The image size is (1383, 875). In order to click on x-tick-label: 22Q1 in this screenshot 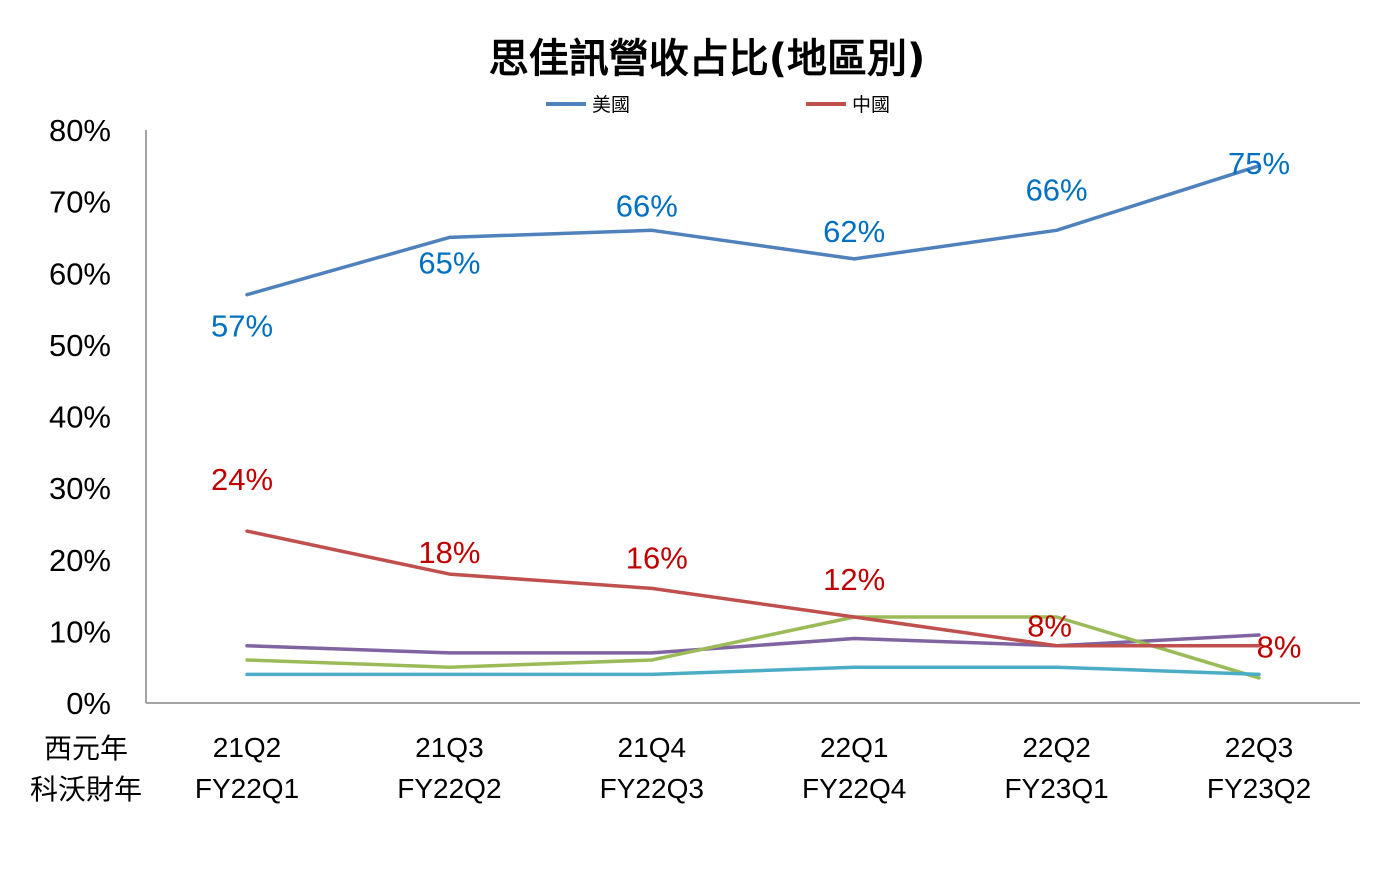, I will do `click(854, 747)`.